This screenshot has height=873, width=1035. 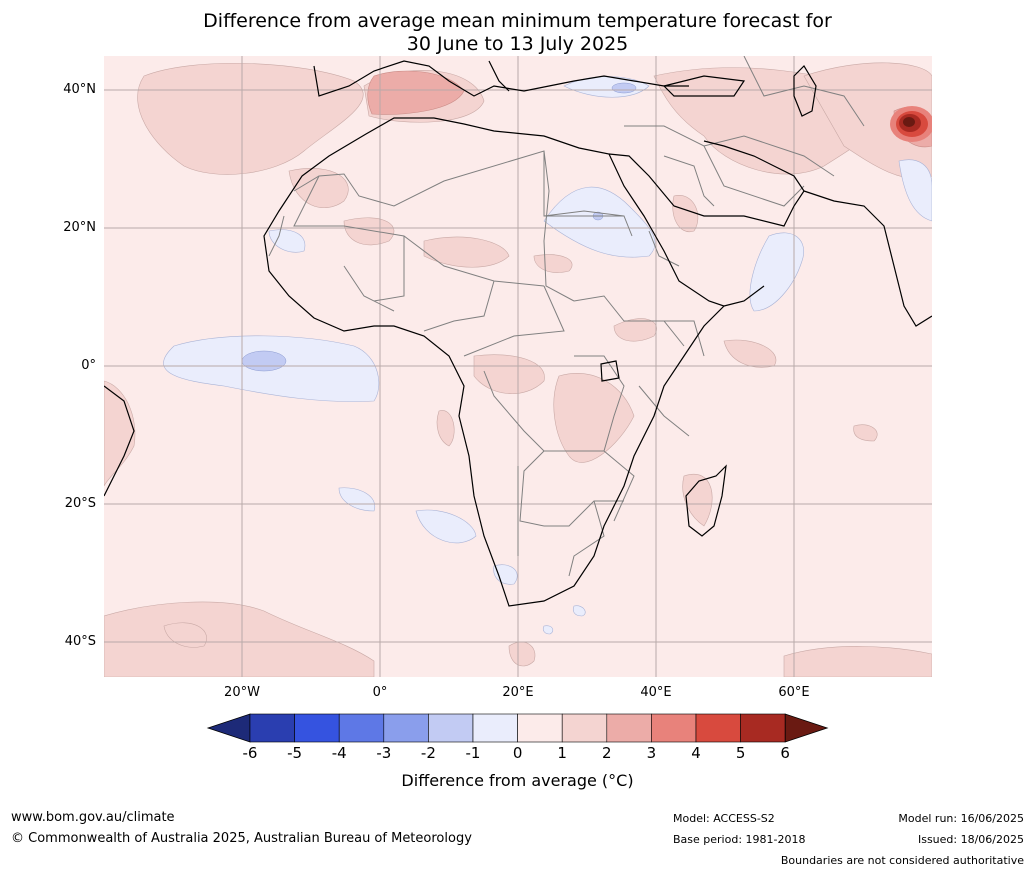 What do you see at coordinates (428, 753) in the screenshot?
I see `colorbar-tick-label: -2` at bounding box center [428, 753].